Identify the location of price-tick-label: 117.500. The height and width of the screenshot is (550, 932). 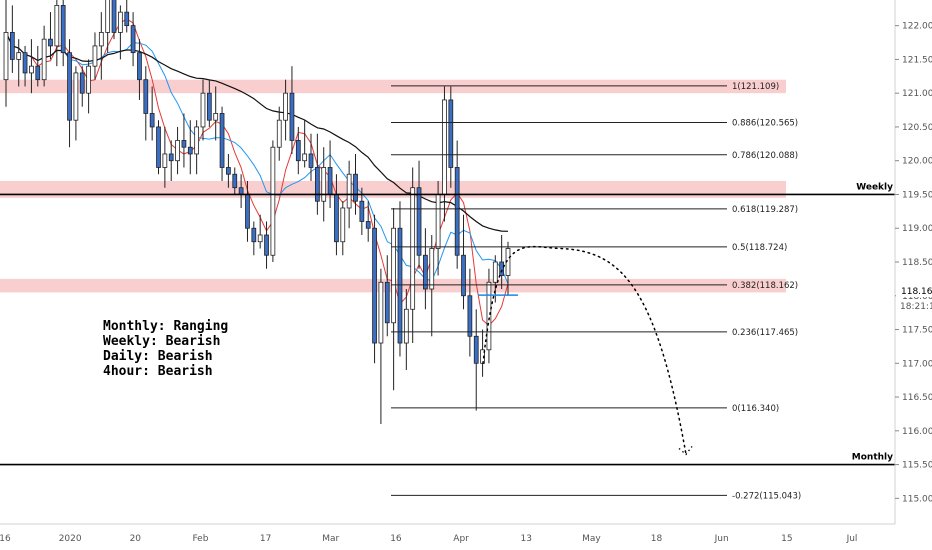
(917, 331).